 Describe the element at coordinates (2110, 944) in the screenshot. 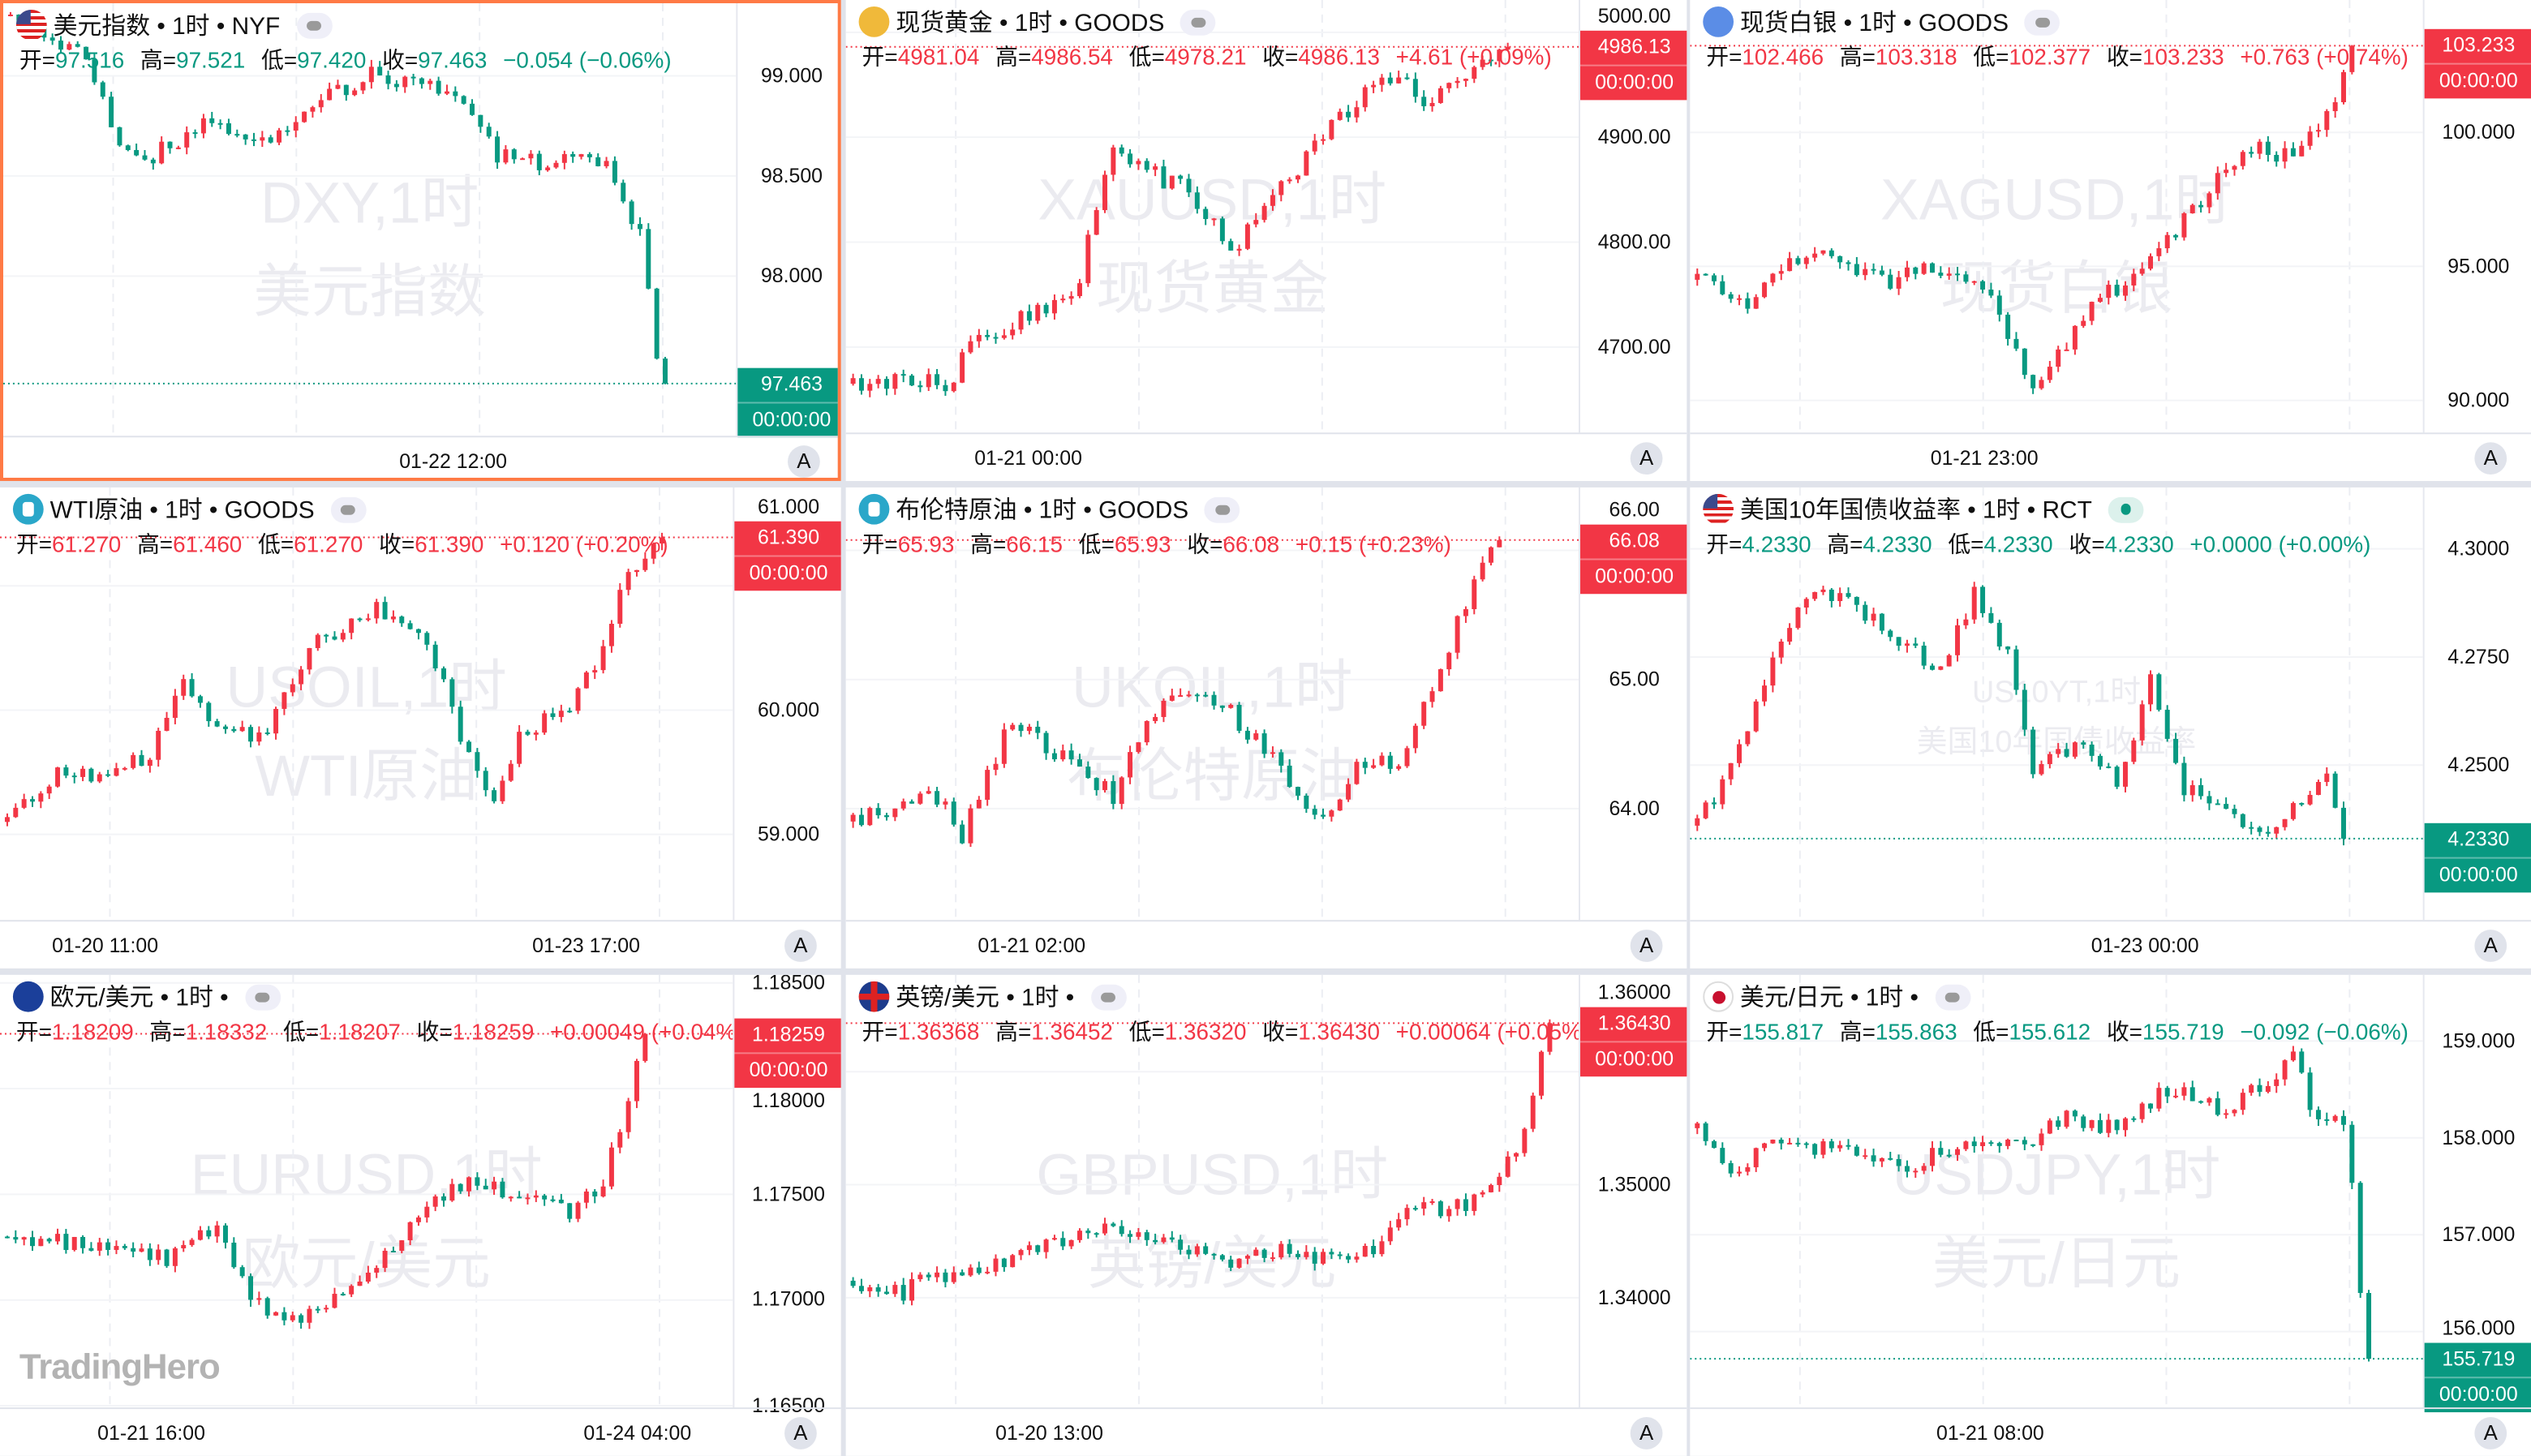

I see `time-axis: A 01-23 00:00` at that location.